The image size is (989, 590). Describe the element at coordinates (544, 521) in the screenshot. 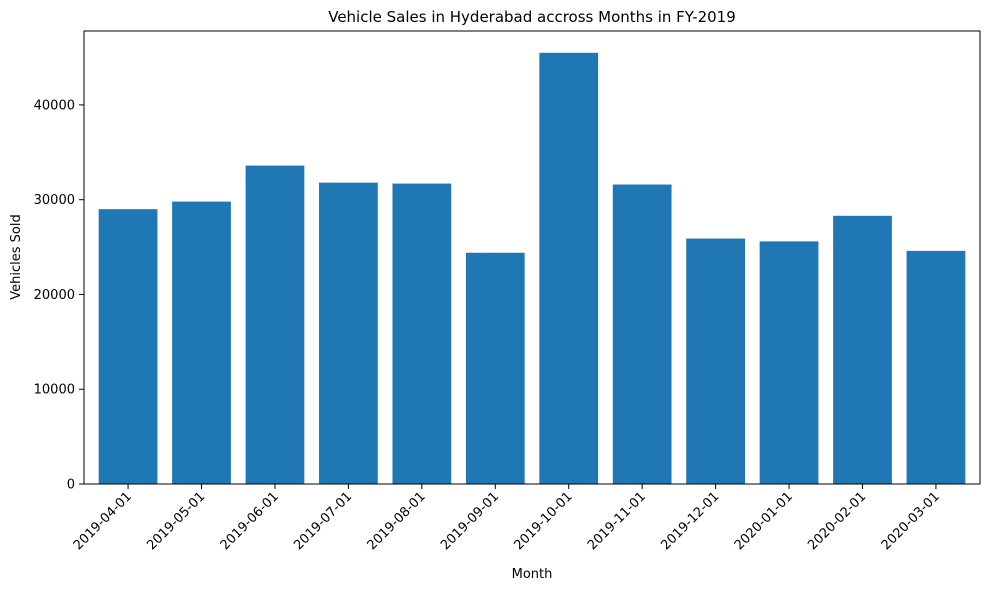

I see `x-tick-label: 2019-10-01` at that location.